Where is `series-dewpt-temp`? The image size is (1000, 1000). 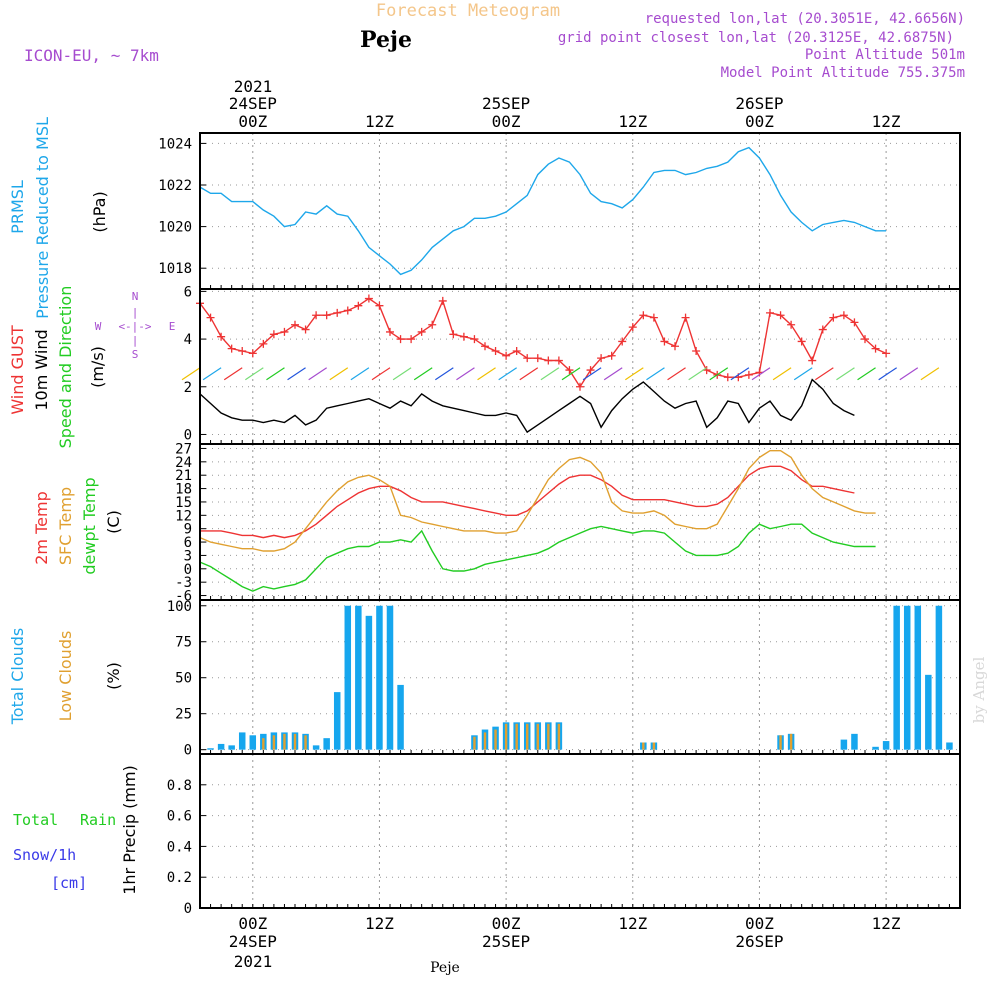
series-dewpt-temp is located at coordinates (537, 557).